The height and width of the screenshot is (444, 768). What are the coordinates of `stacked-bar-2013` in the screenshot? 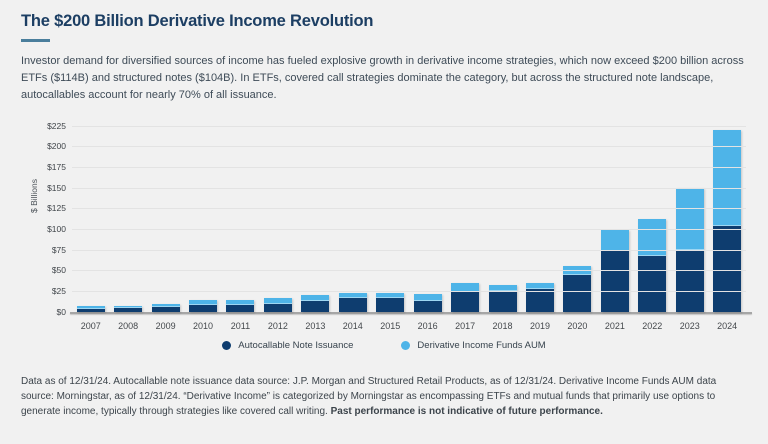 It's located at (315, 303).